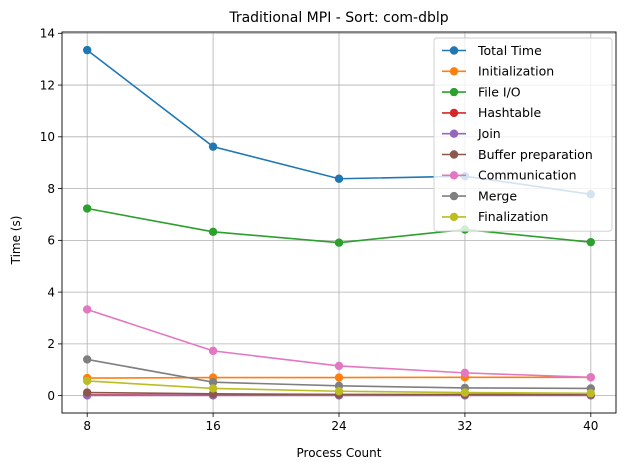  Describe the element at coordinates (509, 50) in the screenshot. I see `legend-label: Total Time` at that location.